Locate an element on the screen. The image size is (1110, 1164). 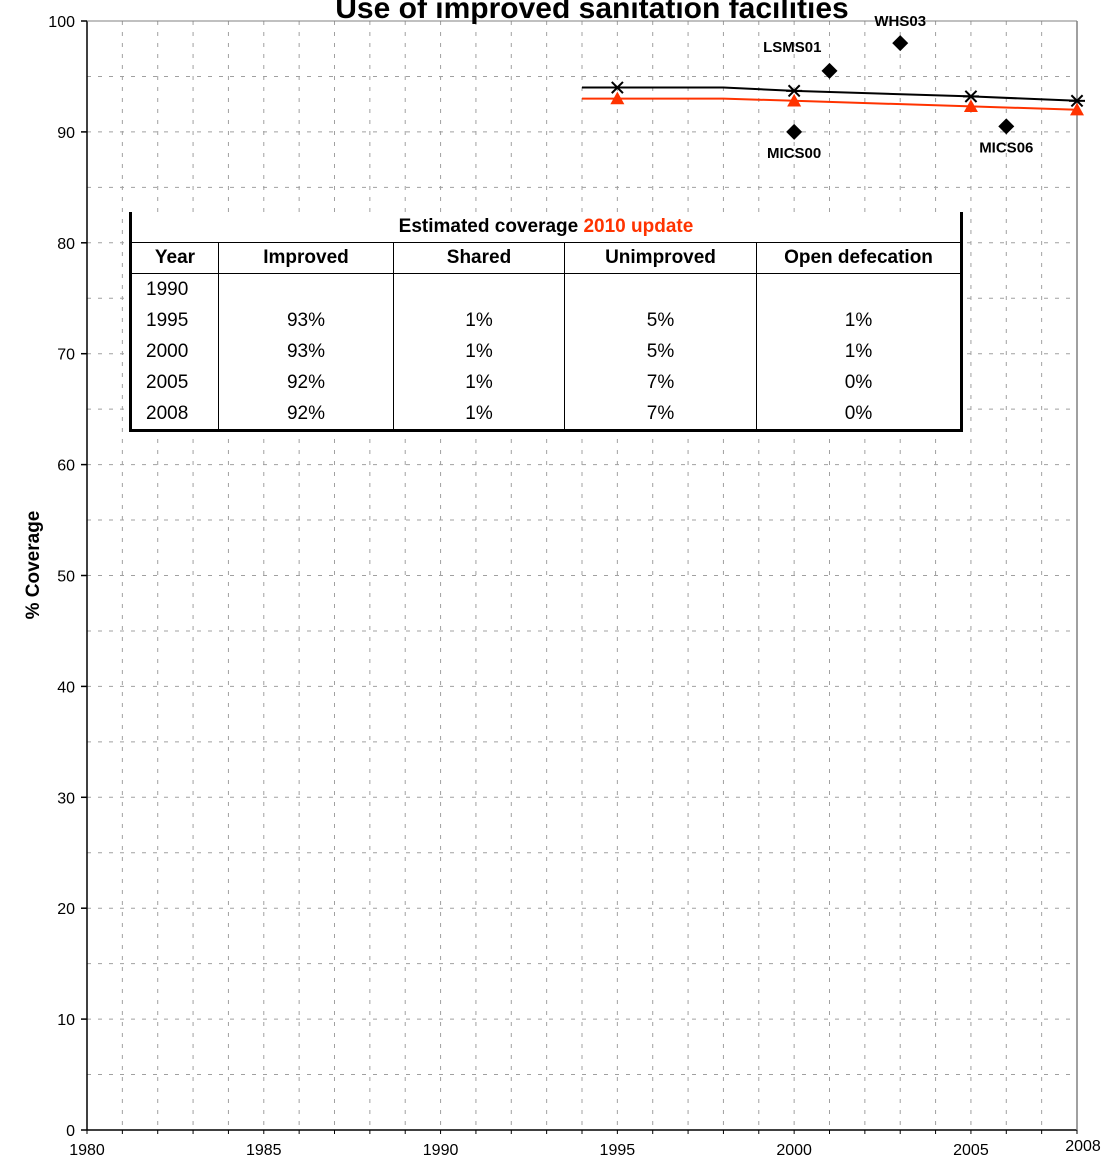
table-row: 2005 92% 1% 7% 0% is located at coordinates (546, 382).